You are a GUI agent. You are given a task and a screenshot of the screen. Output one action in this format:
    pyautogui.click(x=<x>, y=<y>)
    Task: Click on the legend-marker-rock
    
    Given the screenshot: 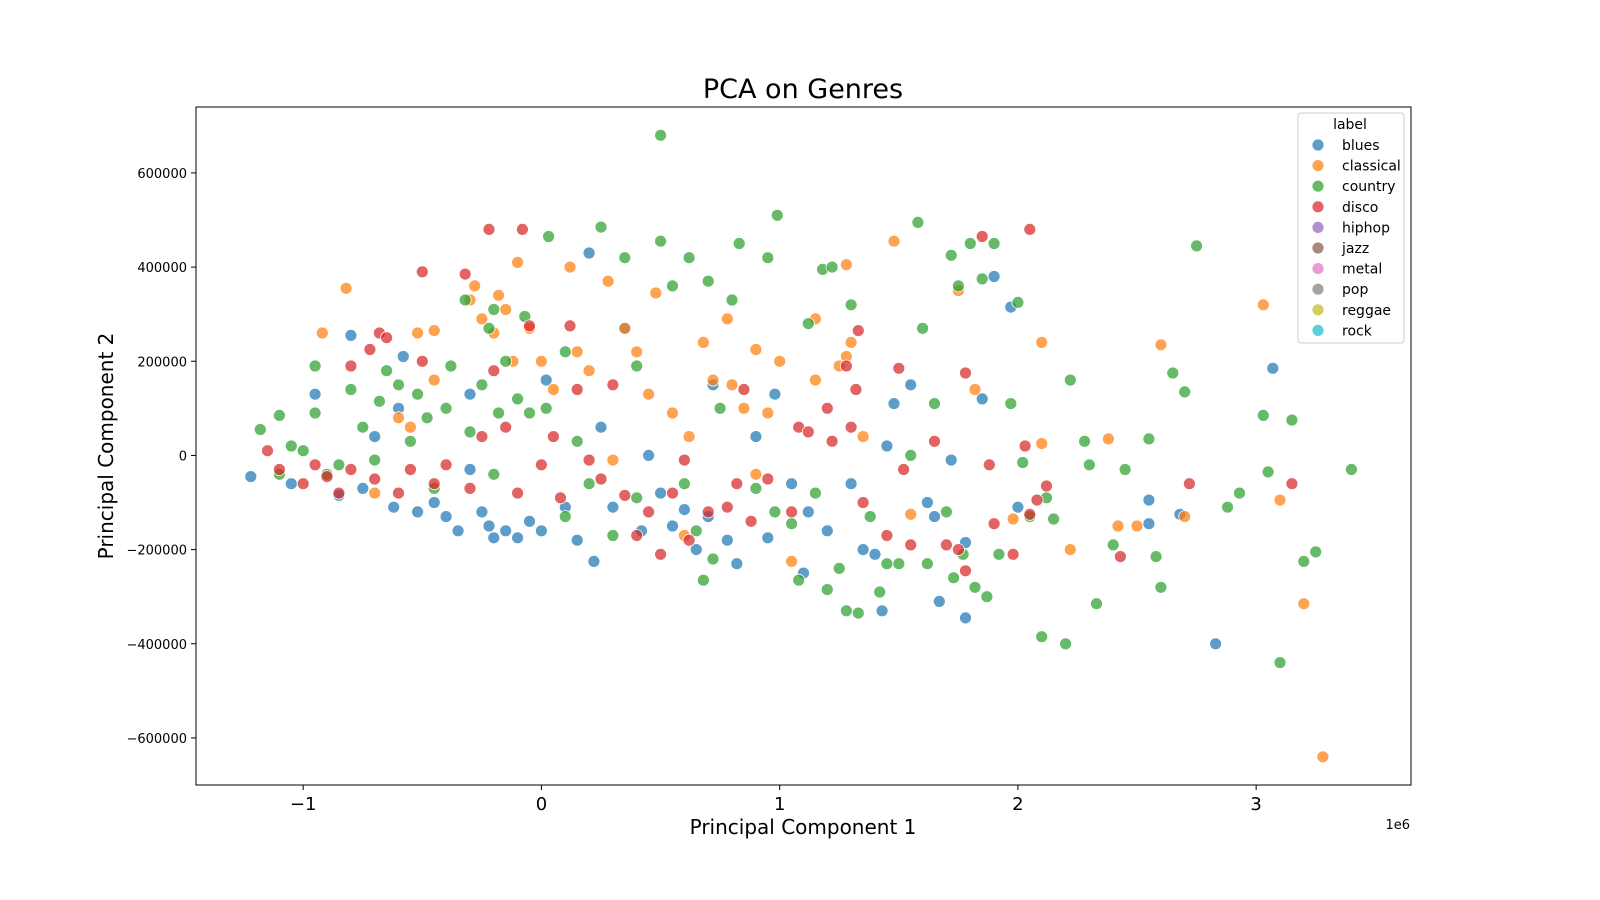 What is the action you would take?
    pyautogui.click(x=1318, y=330)
    